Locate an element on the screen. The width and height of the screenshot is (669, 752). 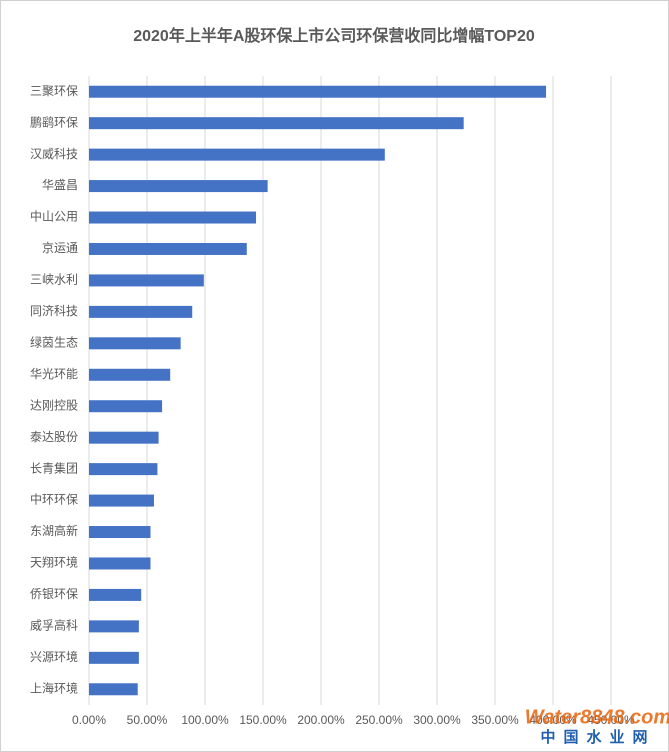
x-tick-label: 400.00% is located at coordinates (553, 720).